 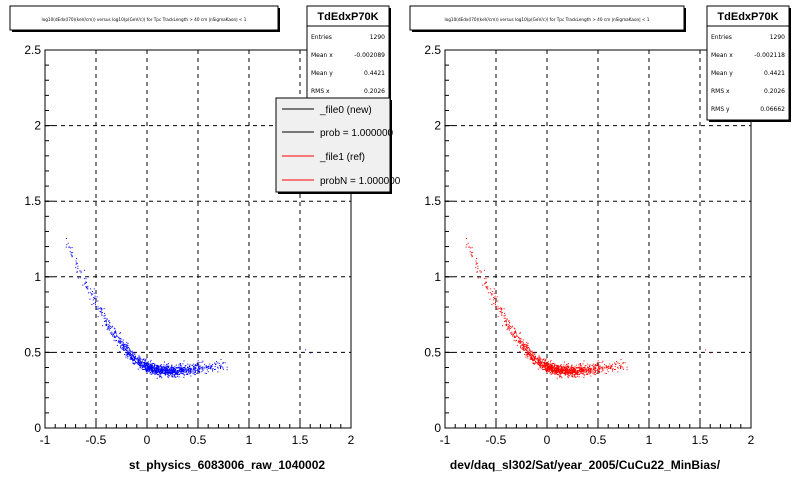 What do you see at coordinates (720, 109) in the screenshot?
I see `right-stats-label: RMS y` at bounding box center [720, 109].